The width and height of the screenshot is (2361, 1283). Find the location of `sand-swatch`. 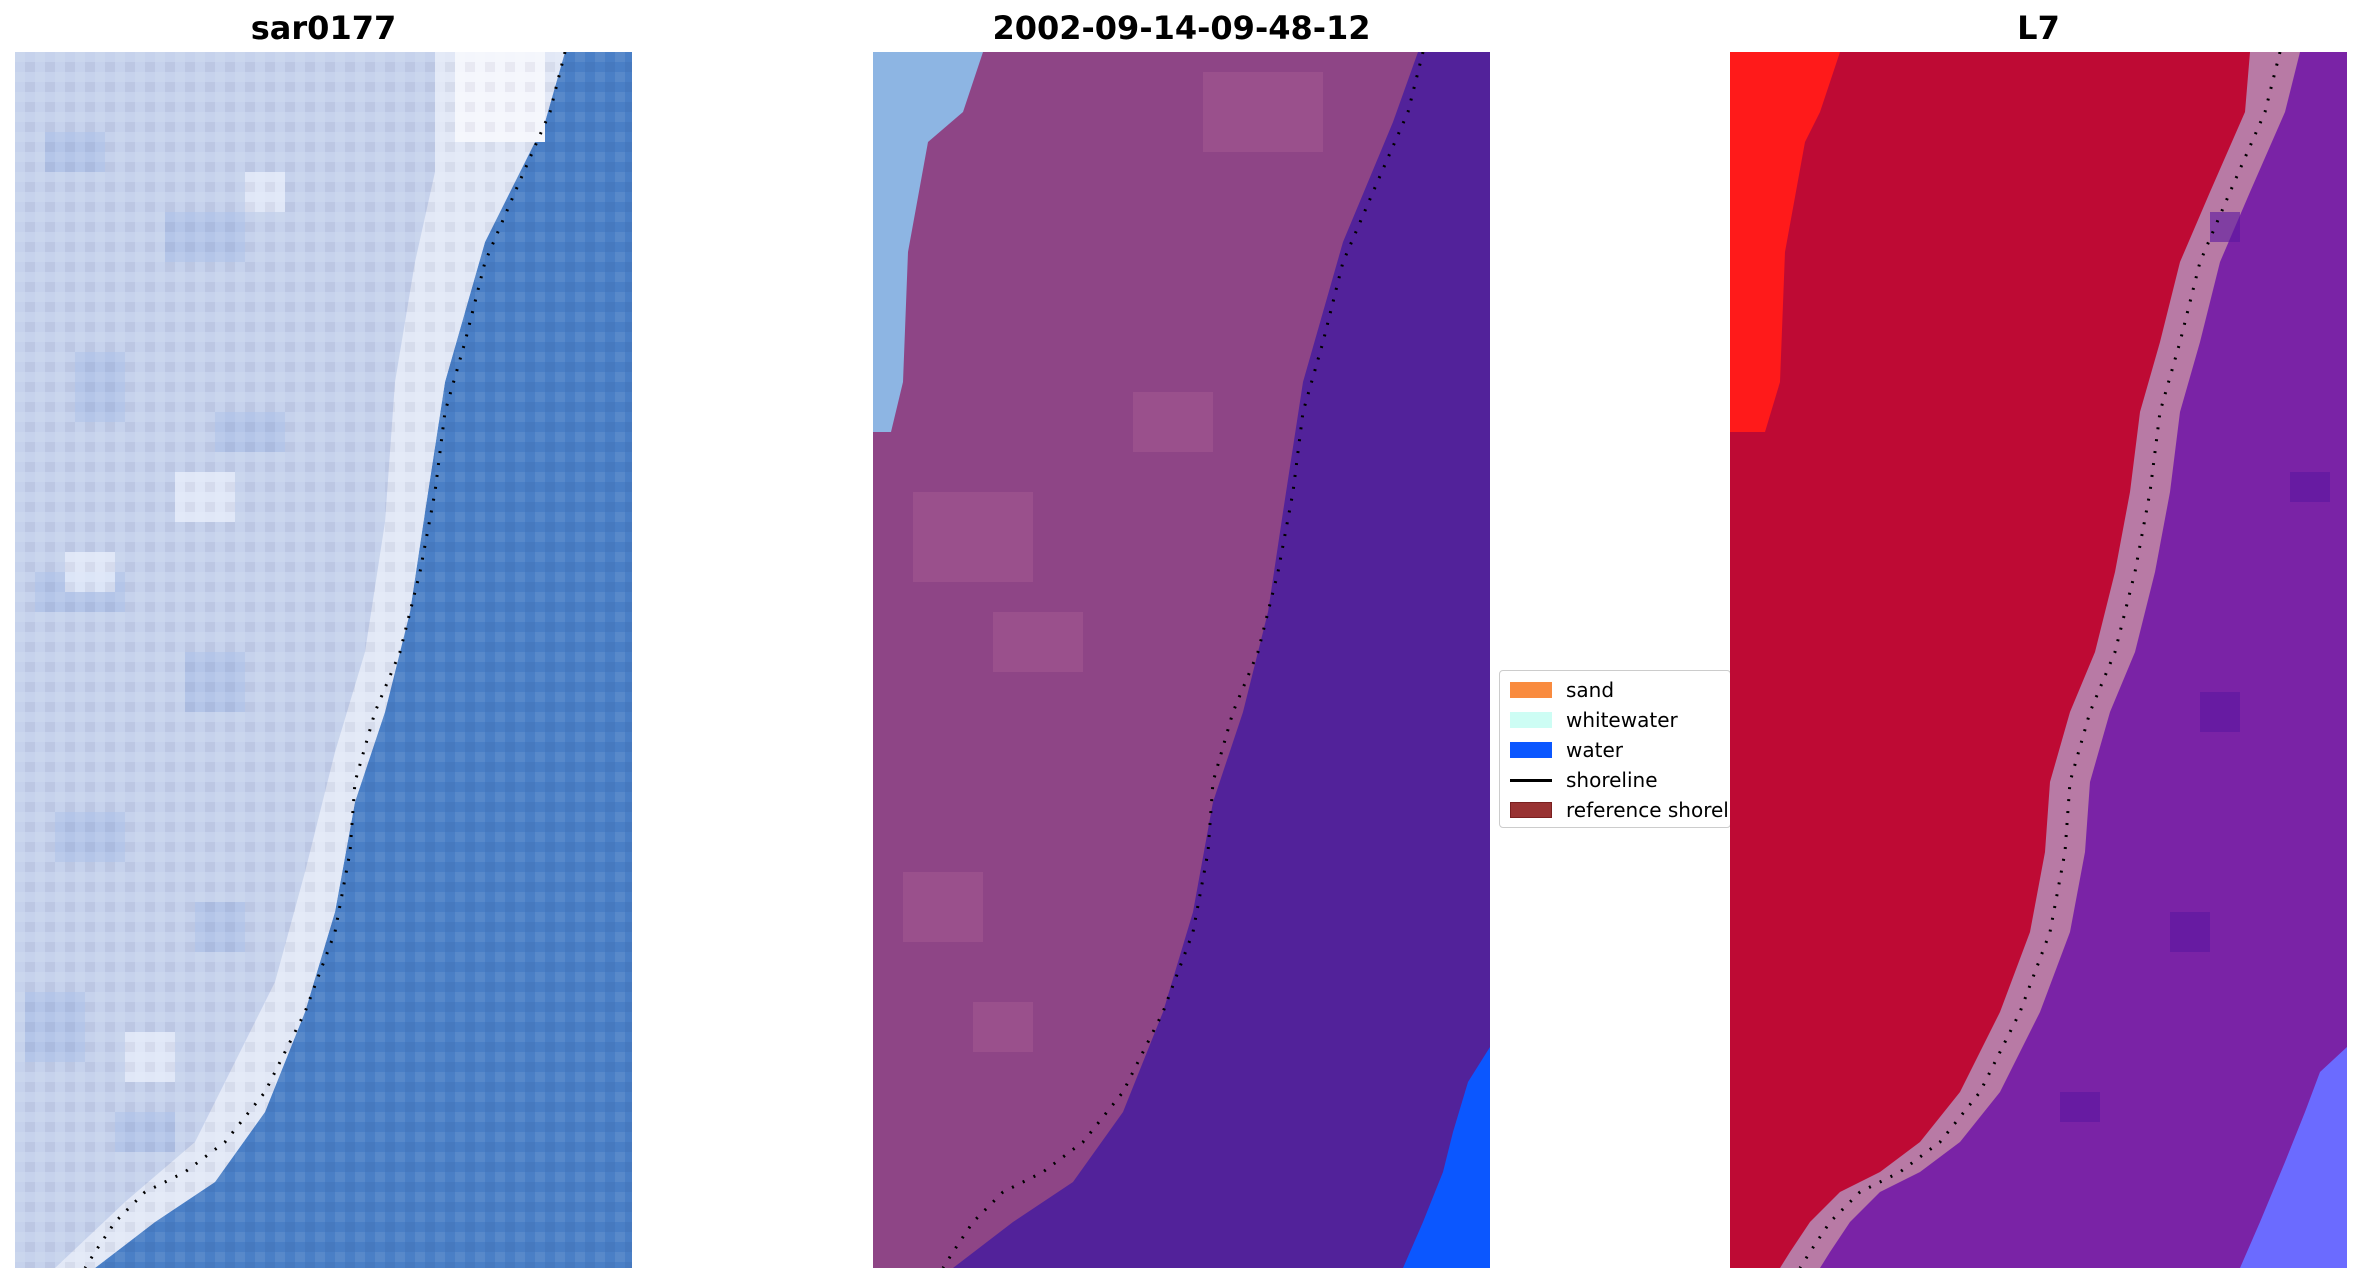

sand-swatch is located at coordinates (1531, 690).